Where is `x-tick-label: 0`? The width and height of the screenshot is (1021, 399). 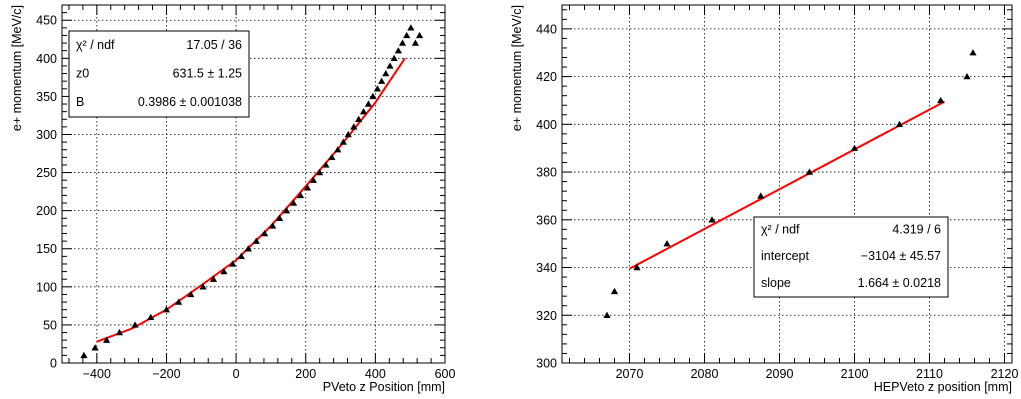 x-tick-label: 0 is located at coordinates (236, 374).